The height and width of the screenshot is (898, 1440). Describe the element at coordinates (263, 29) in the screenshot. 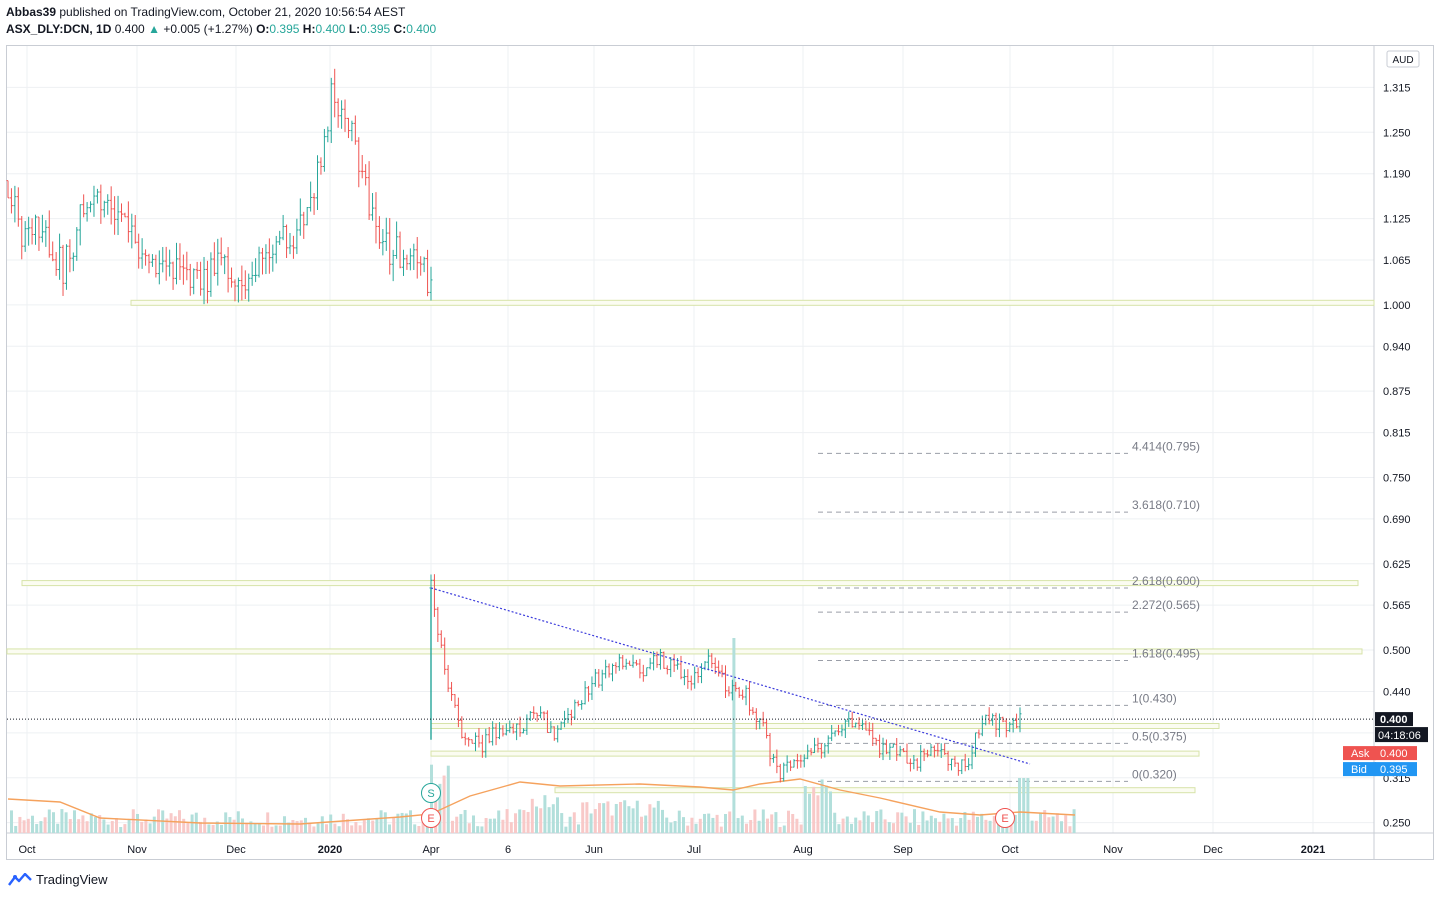

I see `open-label: O:` at that location.